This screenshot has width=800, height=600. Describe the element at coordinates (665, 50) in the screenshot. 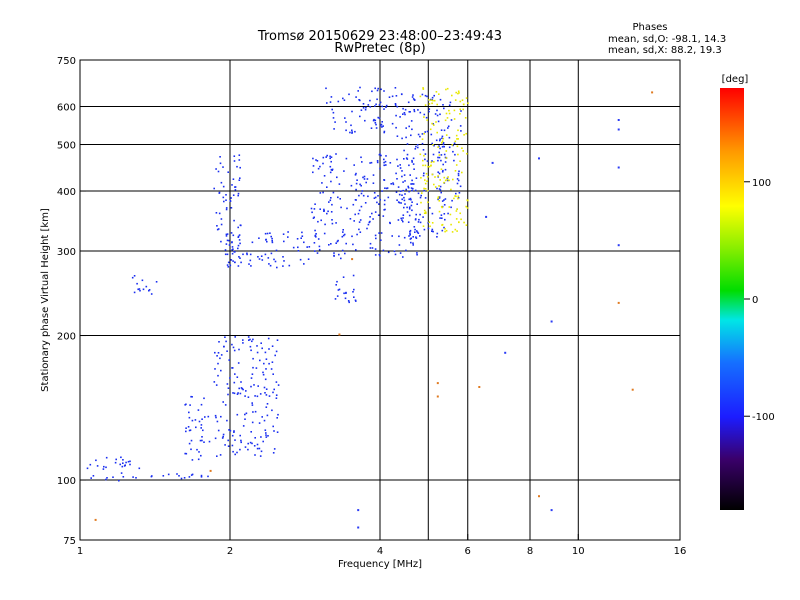

I see `phase-info-x: mean, sd,X: 88.2, 19.3` at that location.